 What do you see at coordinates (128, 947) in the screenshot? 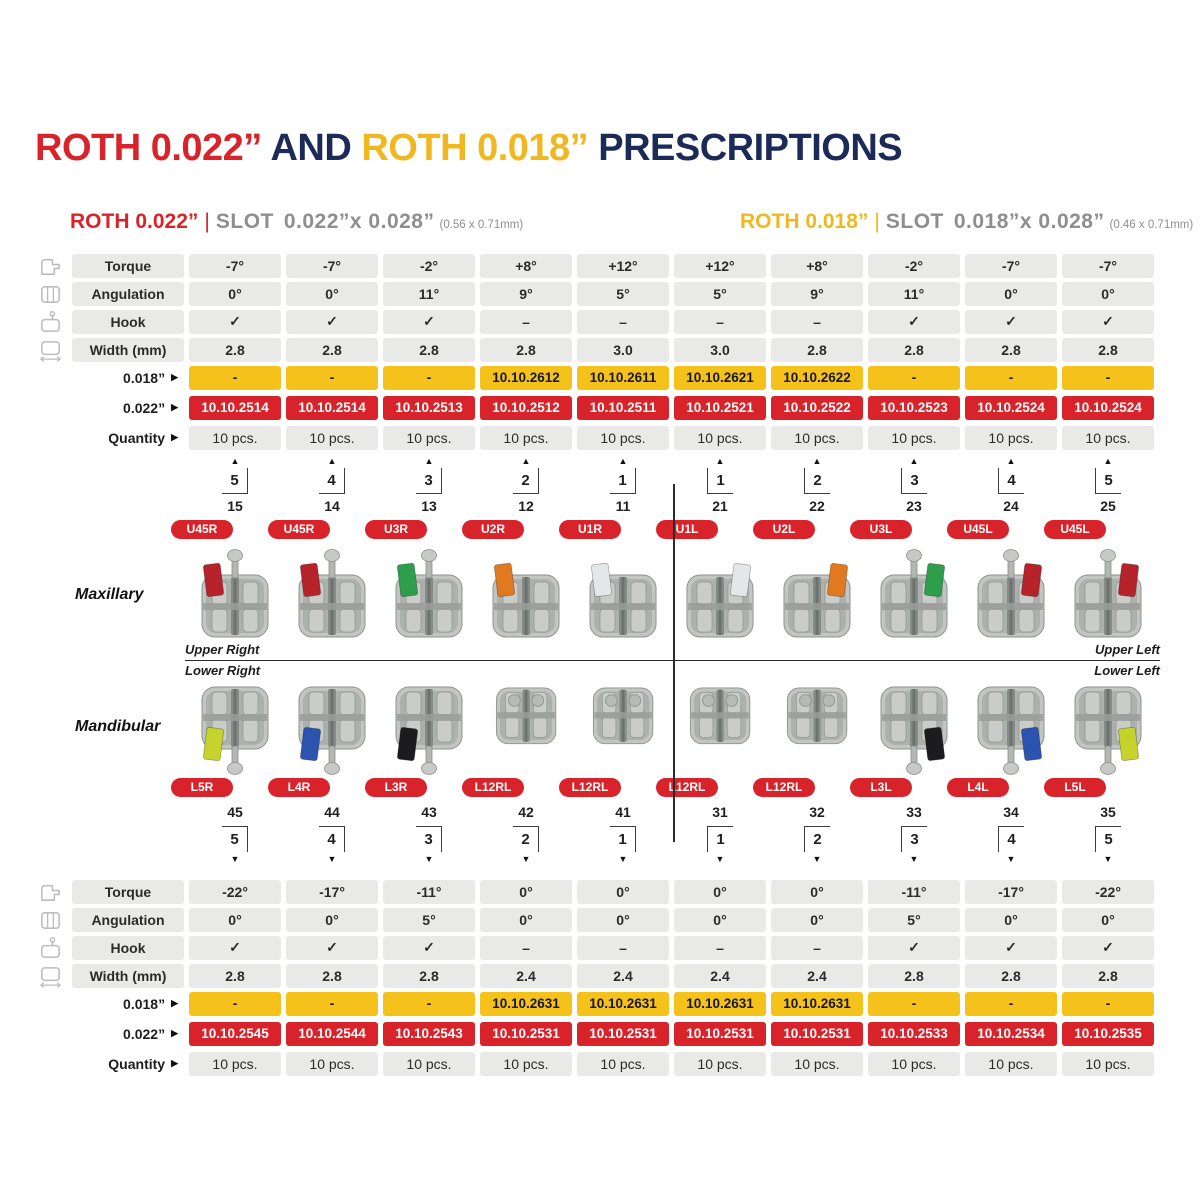
I see `spec-row-label: Hook` at bounding box center [128, 947].